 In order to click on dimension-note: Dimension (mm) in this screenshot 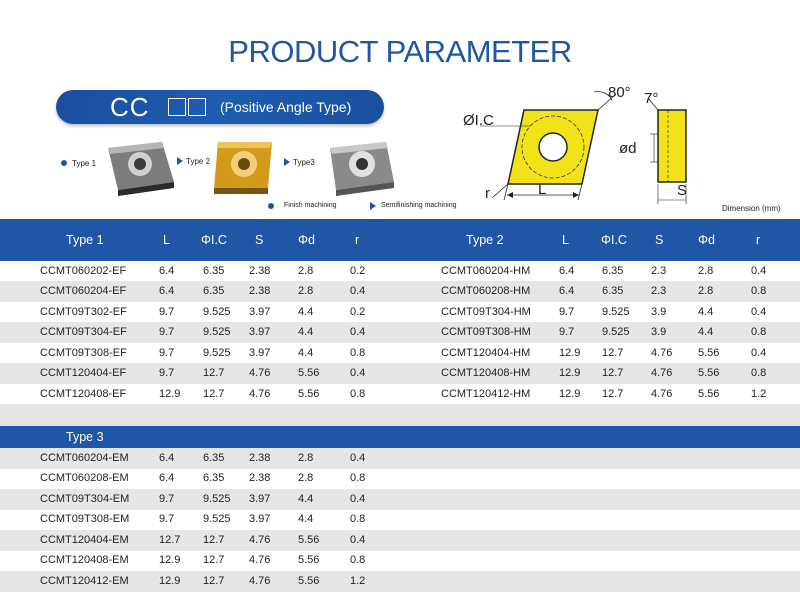, I will do `click(751, 208)`.